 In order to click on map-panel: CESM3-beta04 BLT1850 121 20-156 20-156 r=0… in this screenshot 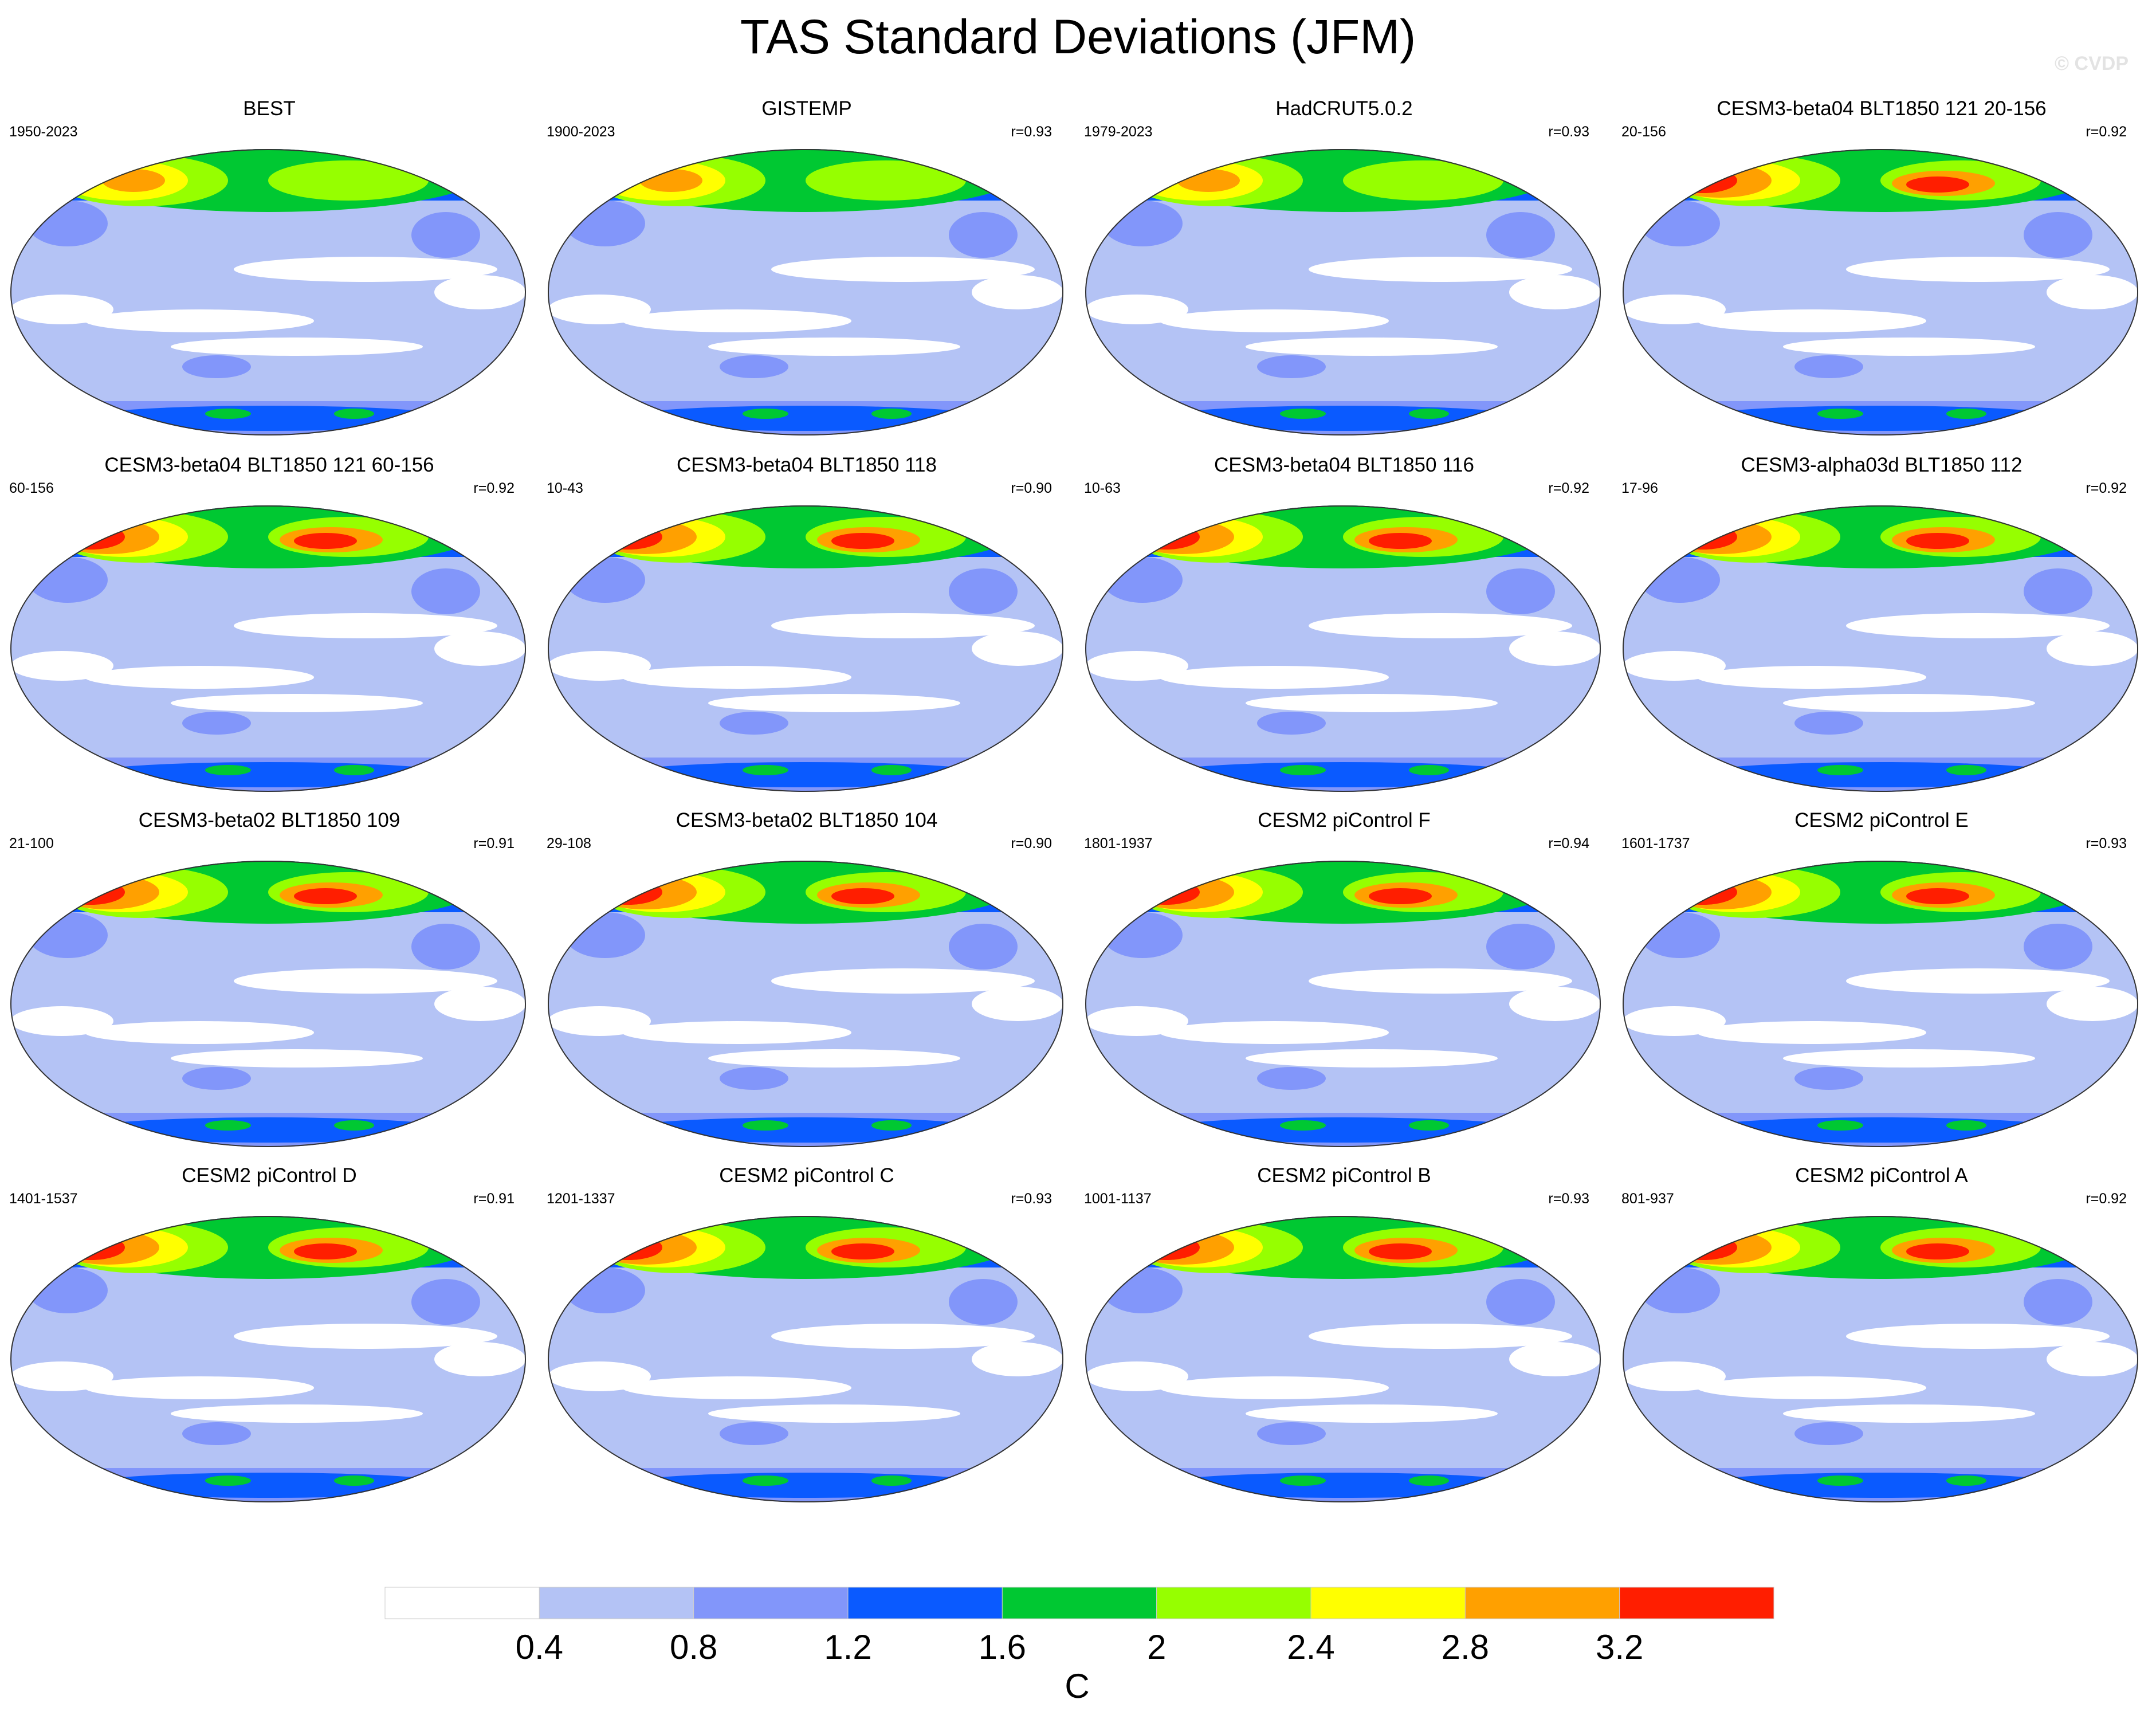, I will do `click(1881, 269)`.